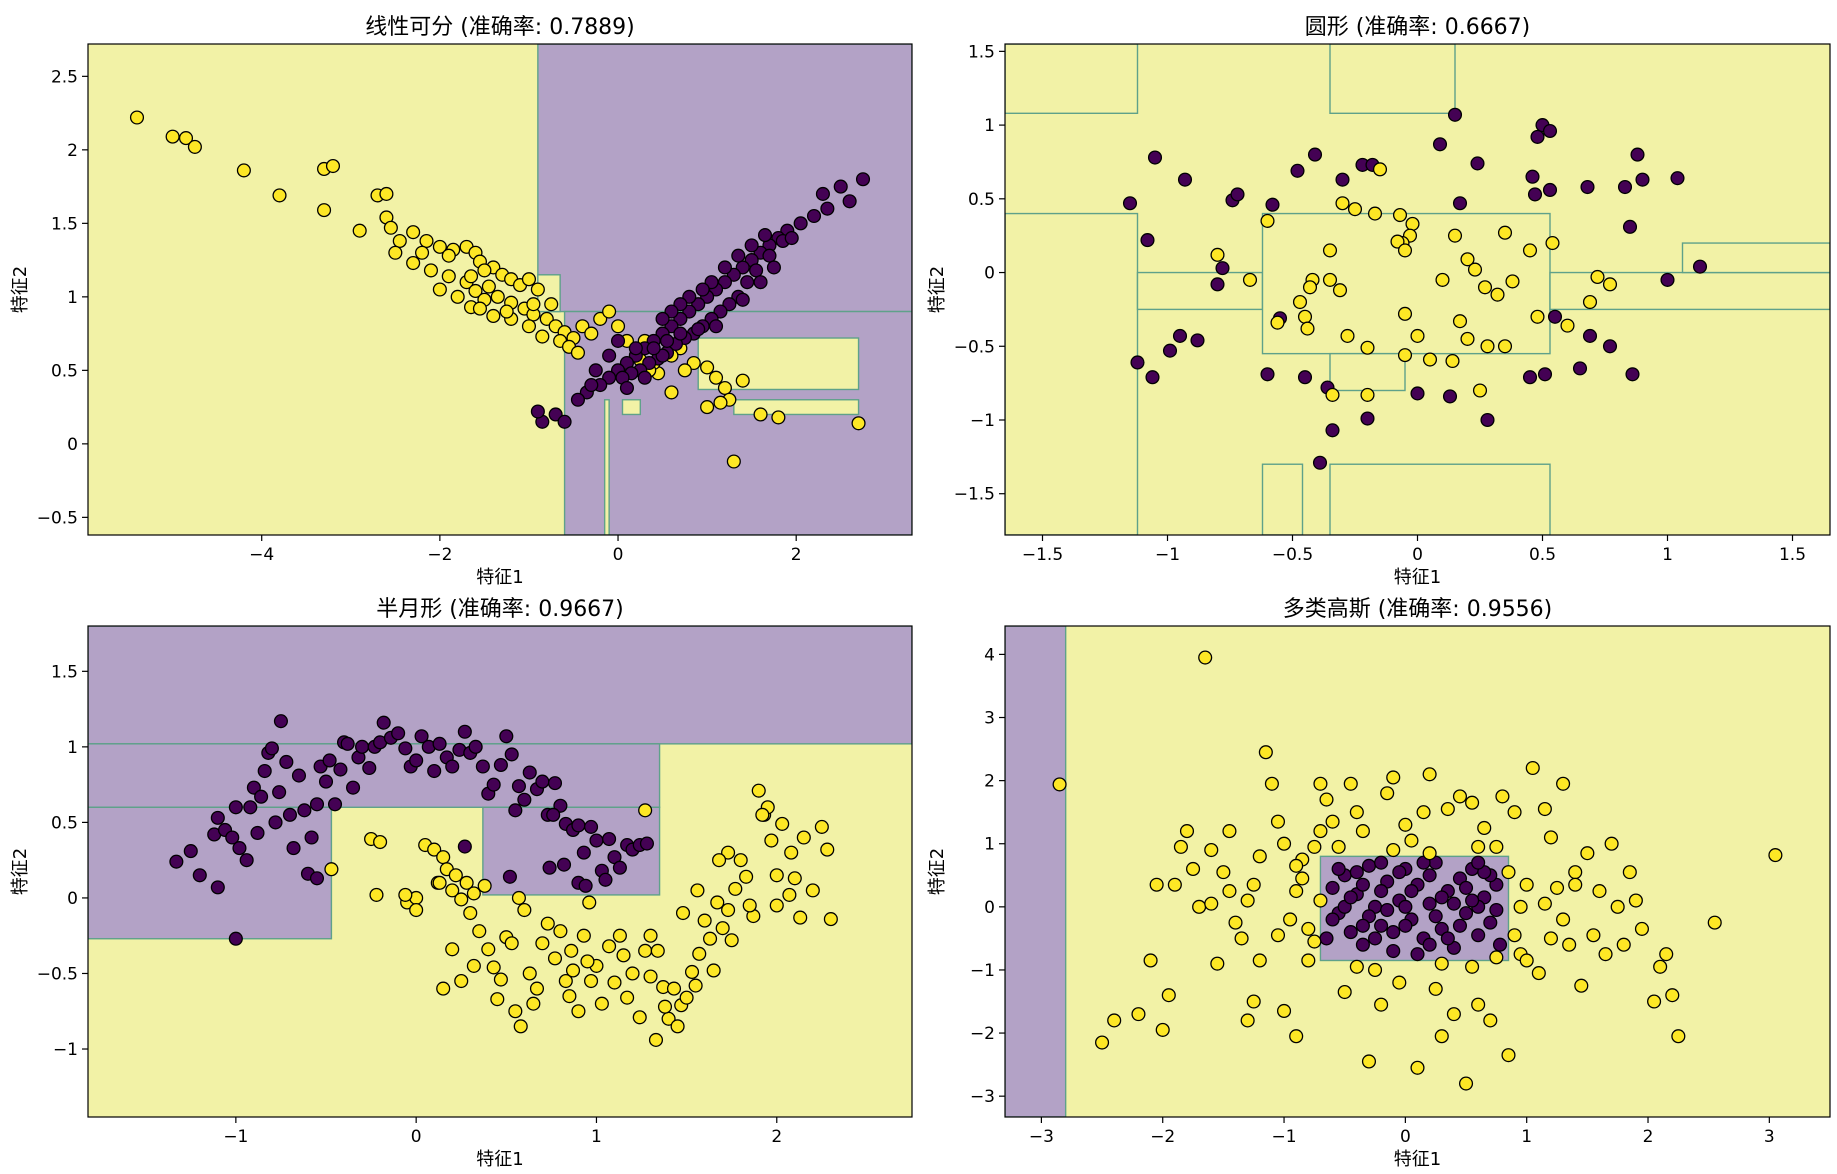 This screenshot has width=1837, height=1174. I want to click on subplot-title: 线性可分 (准确率: 0.7889), so click(500, 27).